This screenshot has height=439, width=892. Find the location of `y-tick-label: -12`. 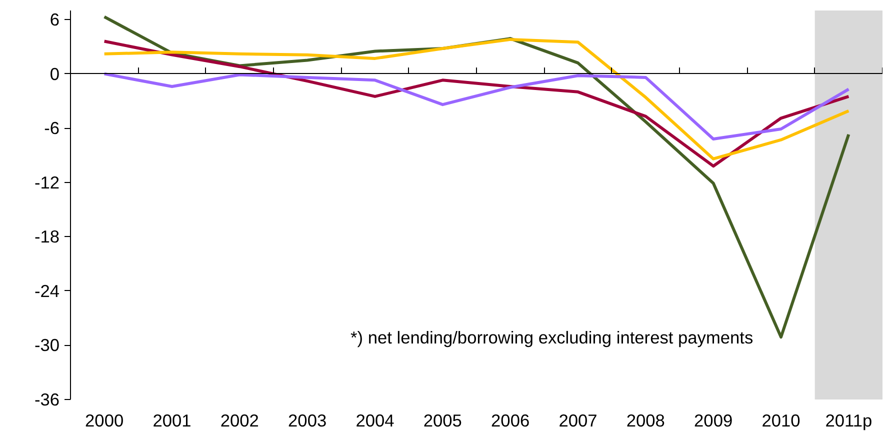

y-tick-label: -12 is located at coordinates (47, 182).